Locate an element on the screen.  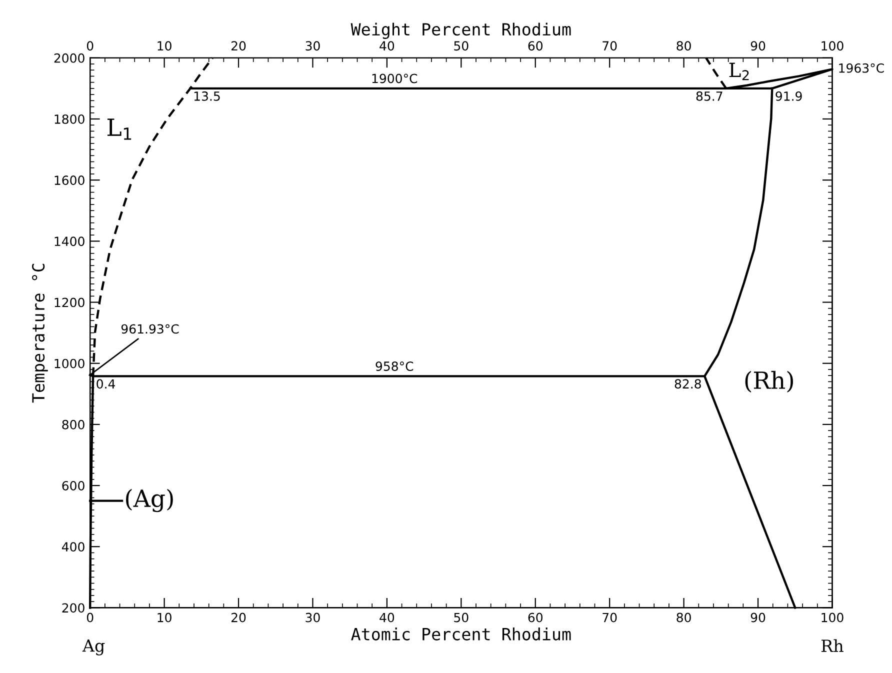
x2-tick-label: 0 is located at coordinates (90, 46).